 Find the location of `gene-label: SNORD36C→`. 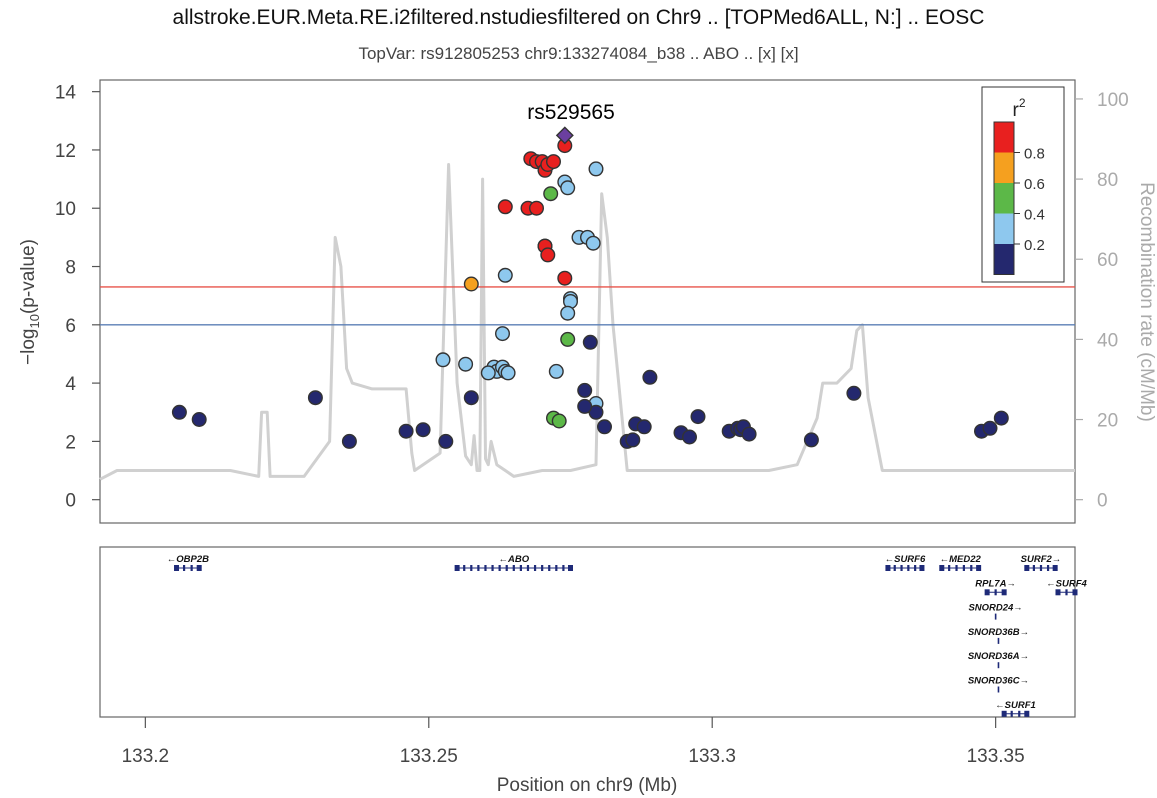

gene-label: SNORD36C→ is located at coordinates (998, 681).